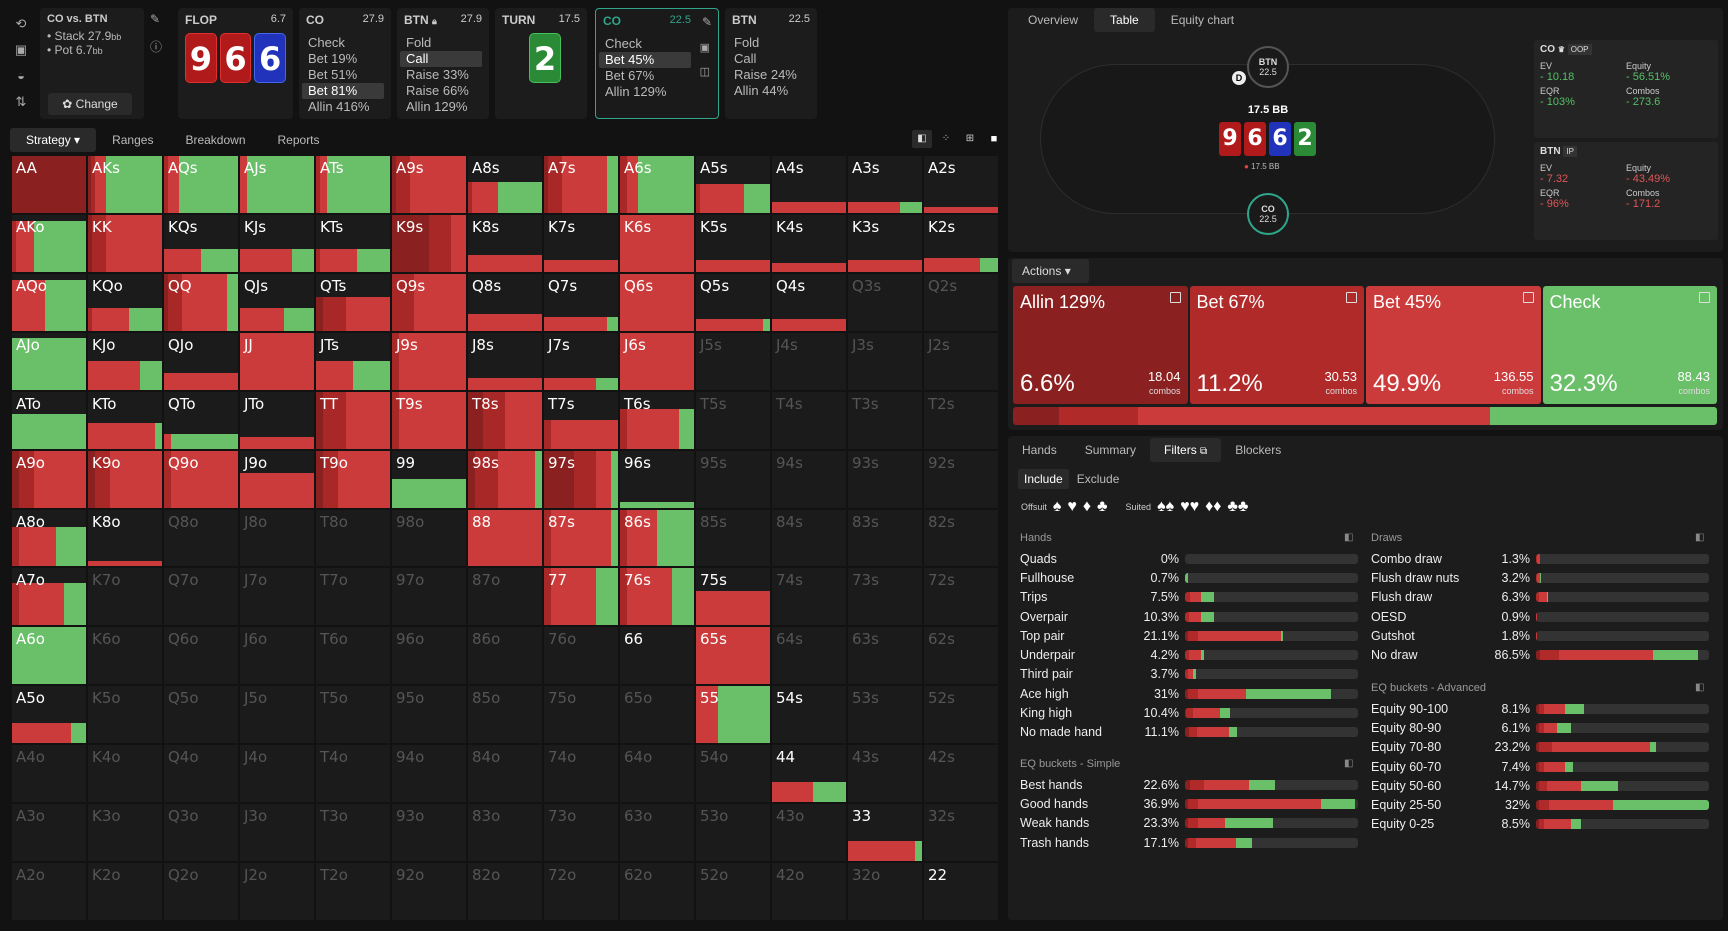 The image size is (1728, 931). What do you see at coordinates (961, 774) in the screenshot?
I see `hand-cell-42s: 42s` at bounding box center [961, 774].